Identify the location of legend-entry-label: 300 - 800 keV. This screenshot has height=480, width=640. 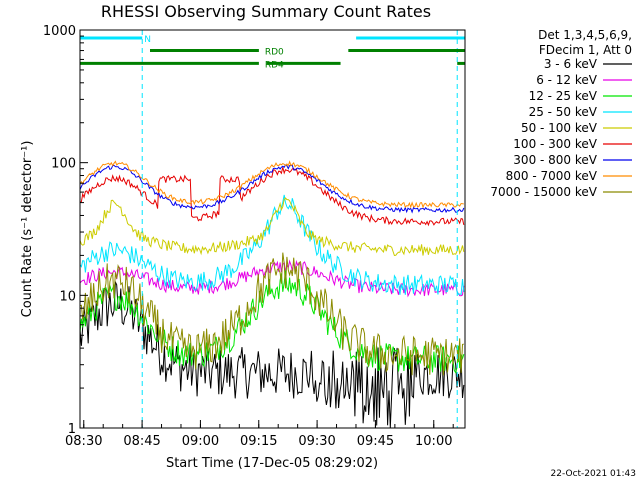
(555, 160).